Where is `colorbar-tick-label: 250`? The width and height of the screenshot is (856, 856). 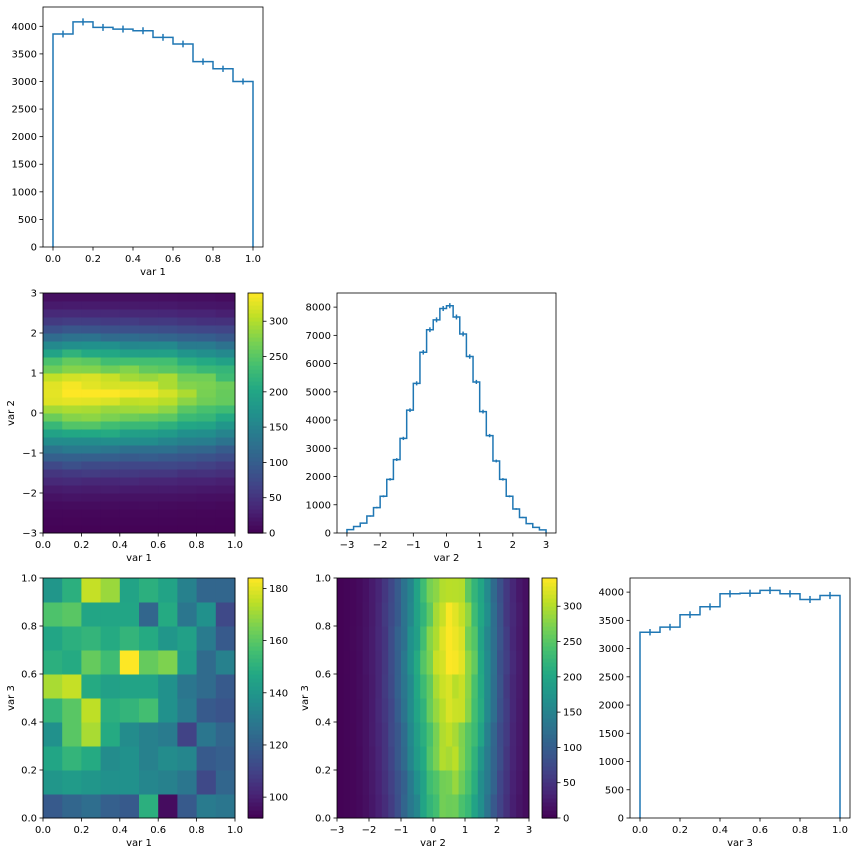 colorbar-tick-label: 250 is located at coordinates (278, 357).